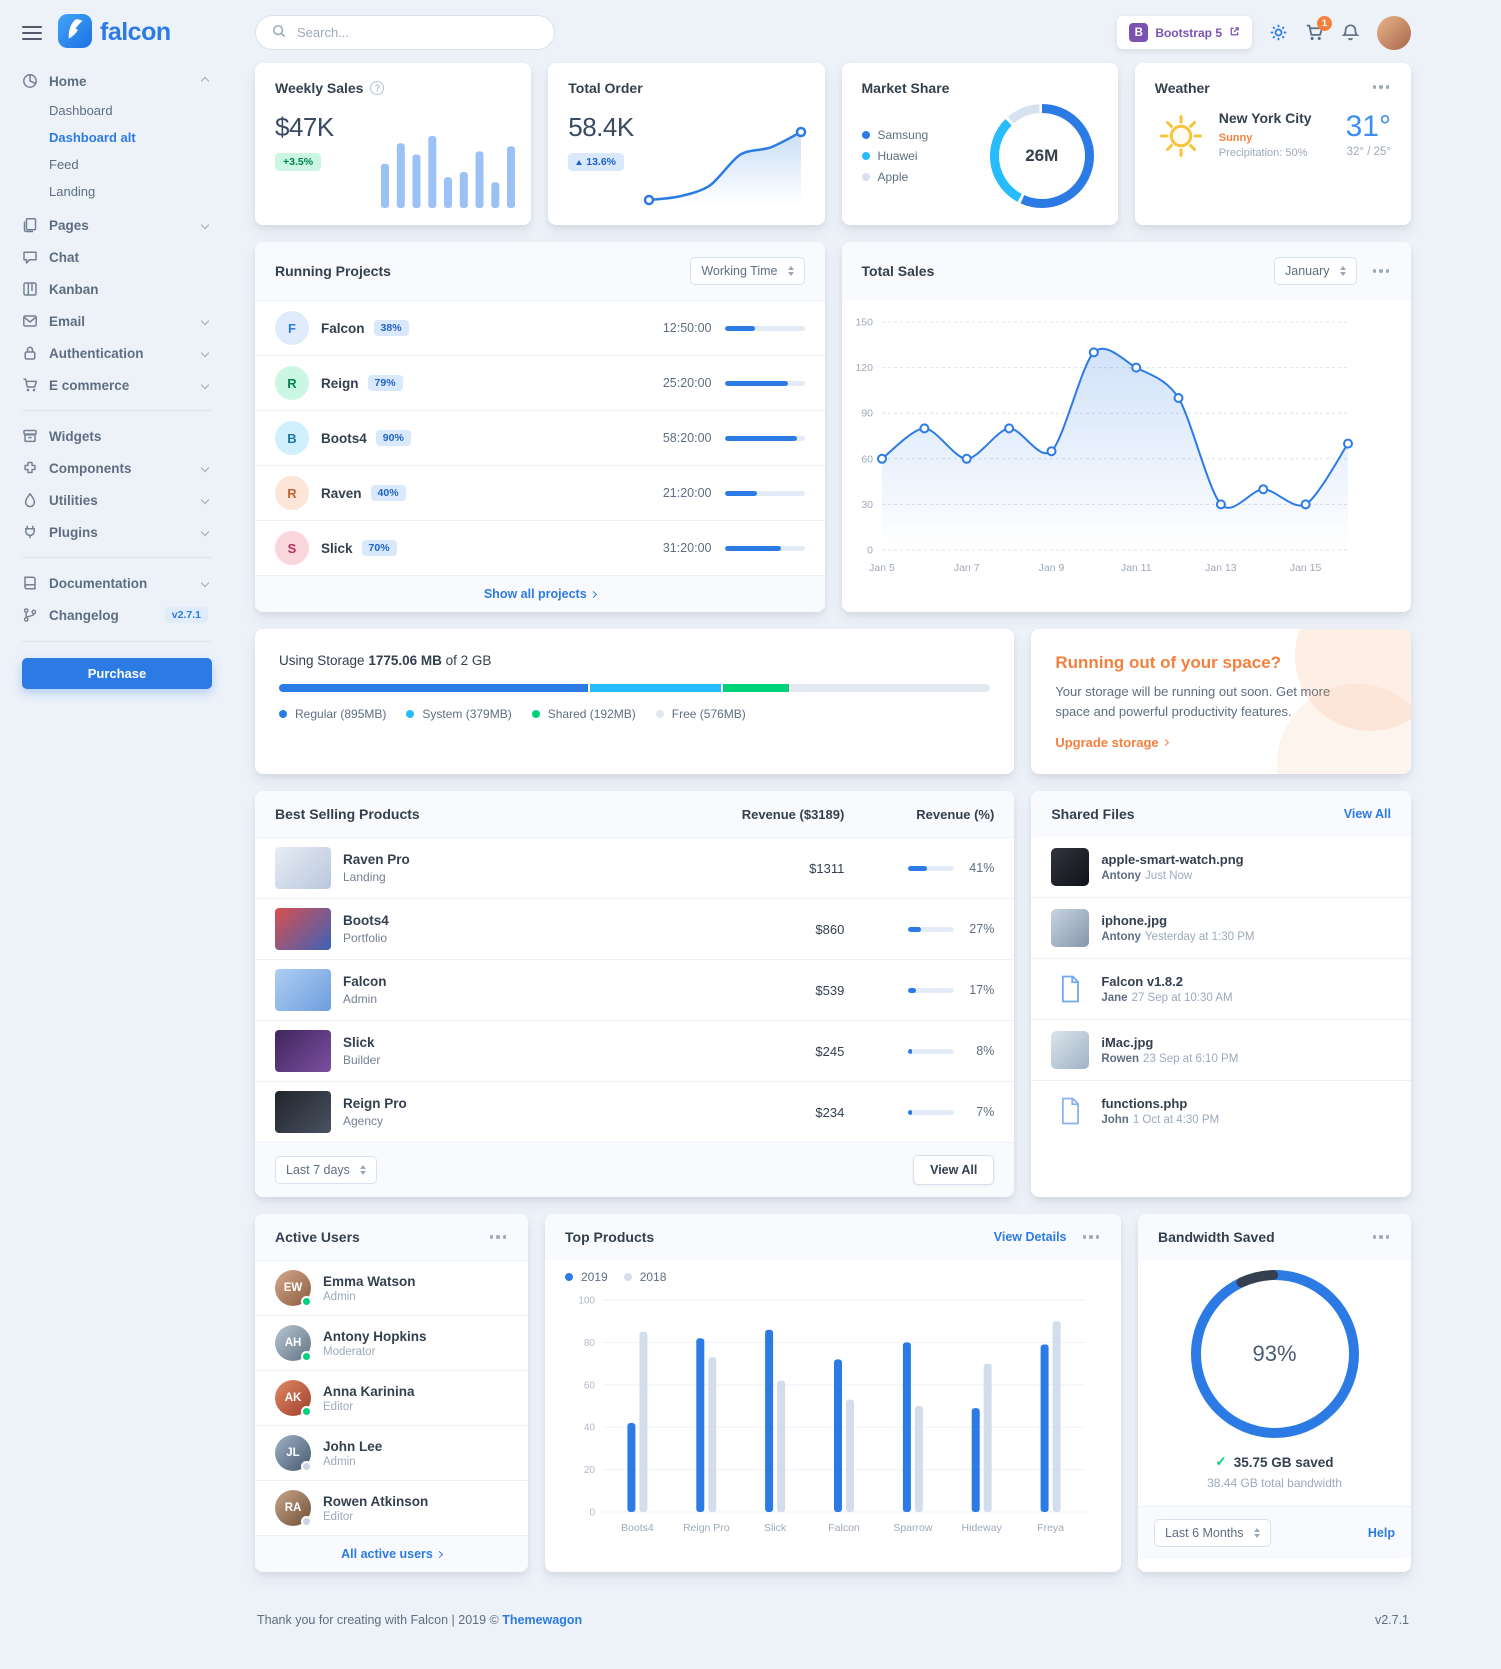 This screenshot has height=1669, width=1501. I want to click on user-name: Emma Watson, so click(369, 1281).